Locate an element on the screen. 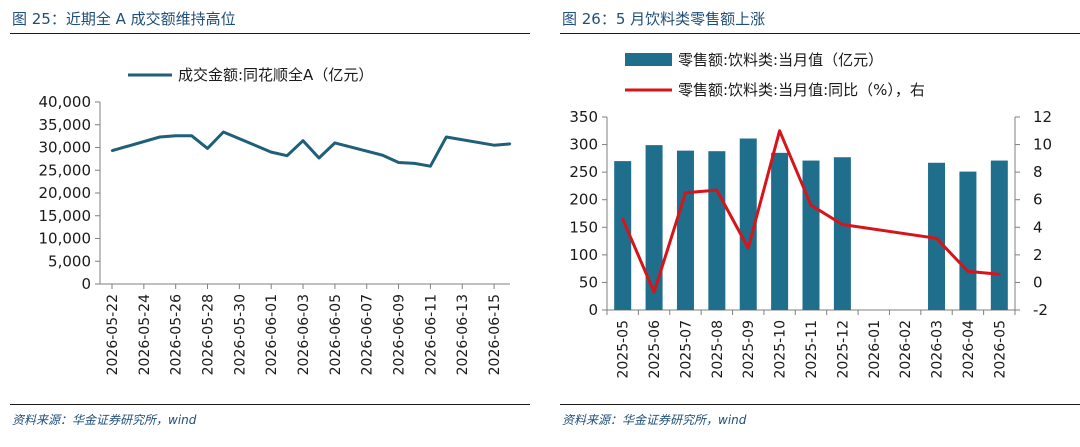 This screenshot has width=1080, height=447. x-tick-label: 2026-05-30 is located at coordinates (240, 334).